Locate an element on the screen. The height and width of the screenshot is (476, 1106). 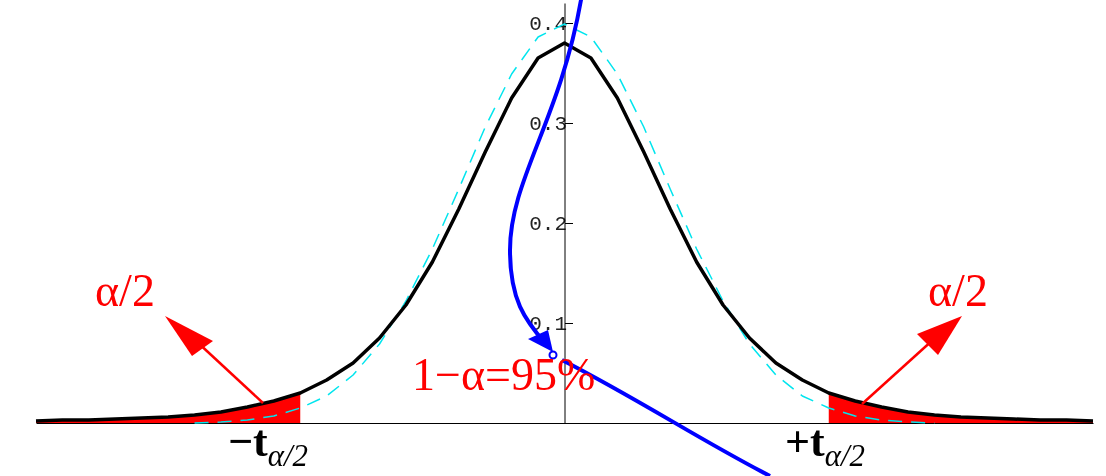
annotation: +t$_{α/2}$ is located at coordinates (825, 445).